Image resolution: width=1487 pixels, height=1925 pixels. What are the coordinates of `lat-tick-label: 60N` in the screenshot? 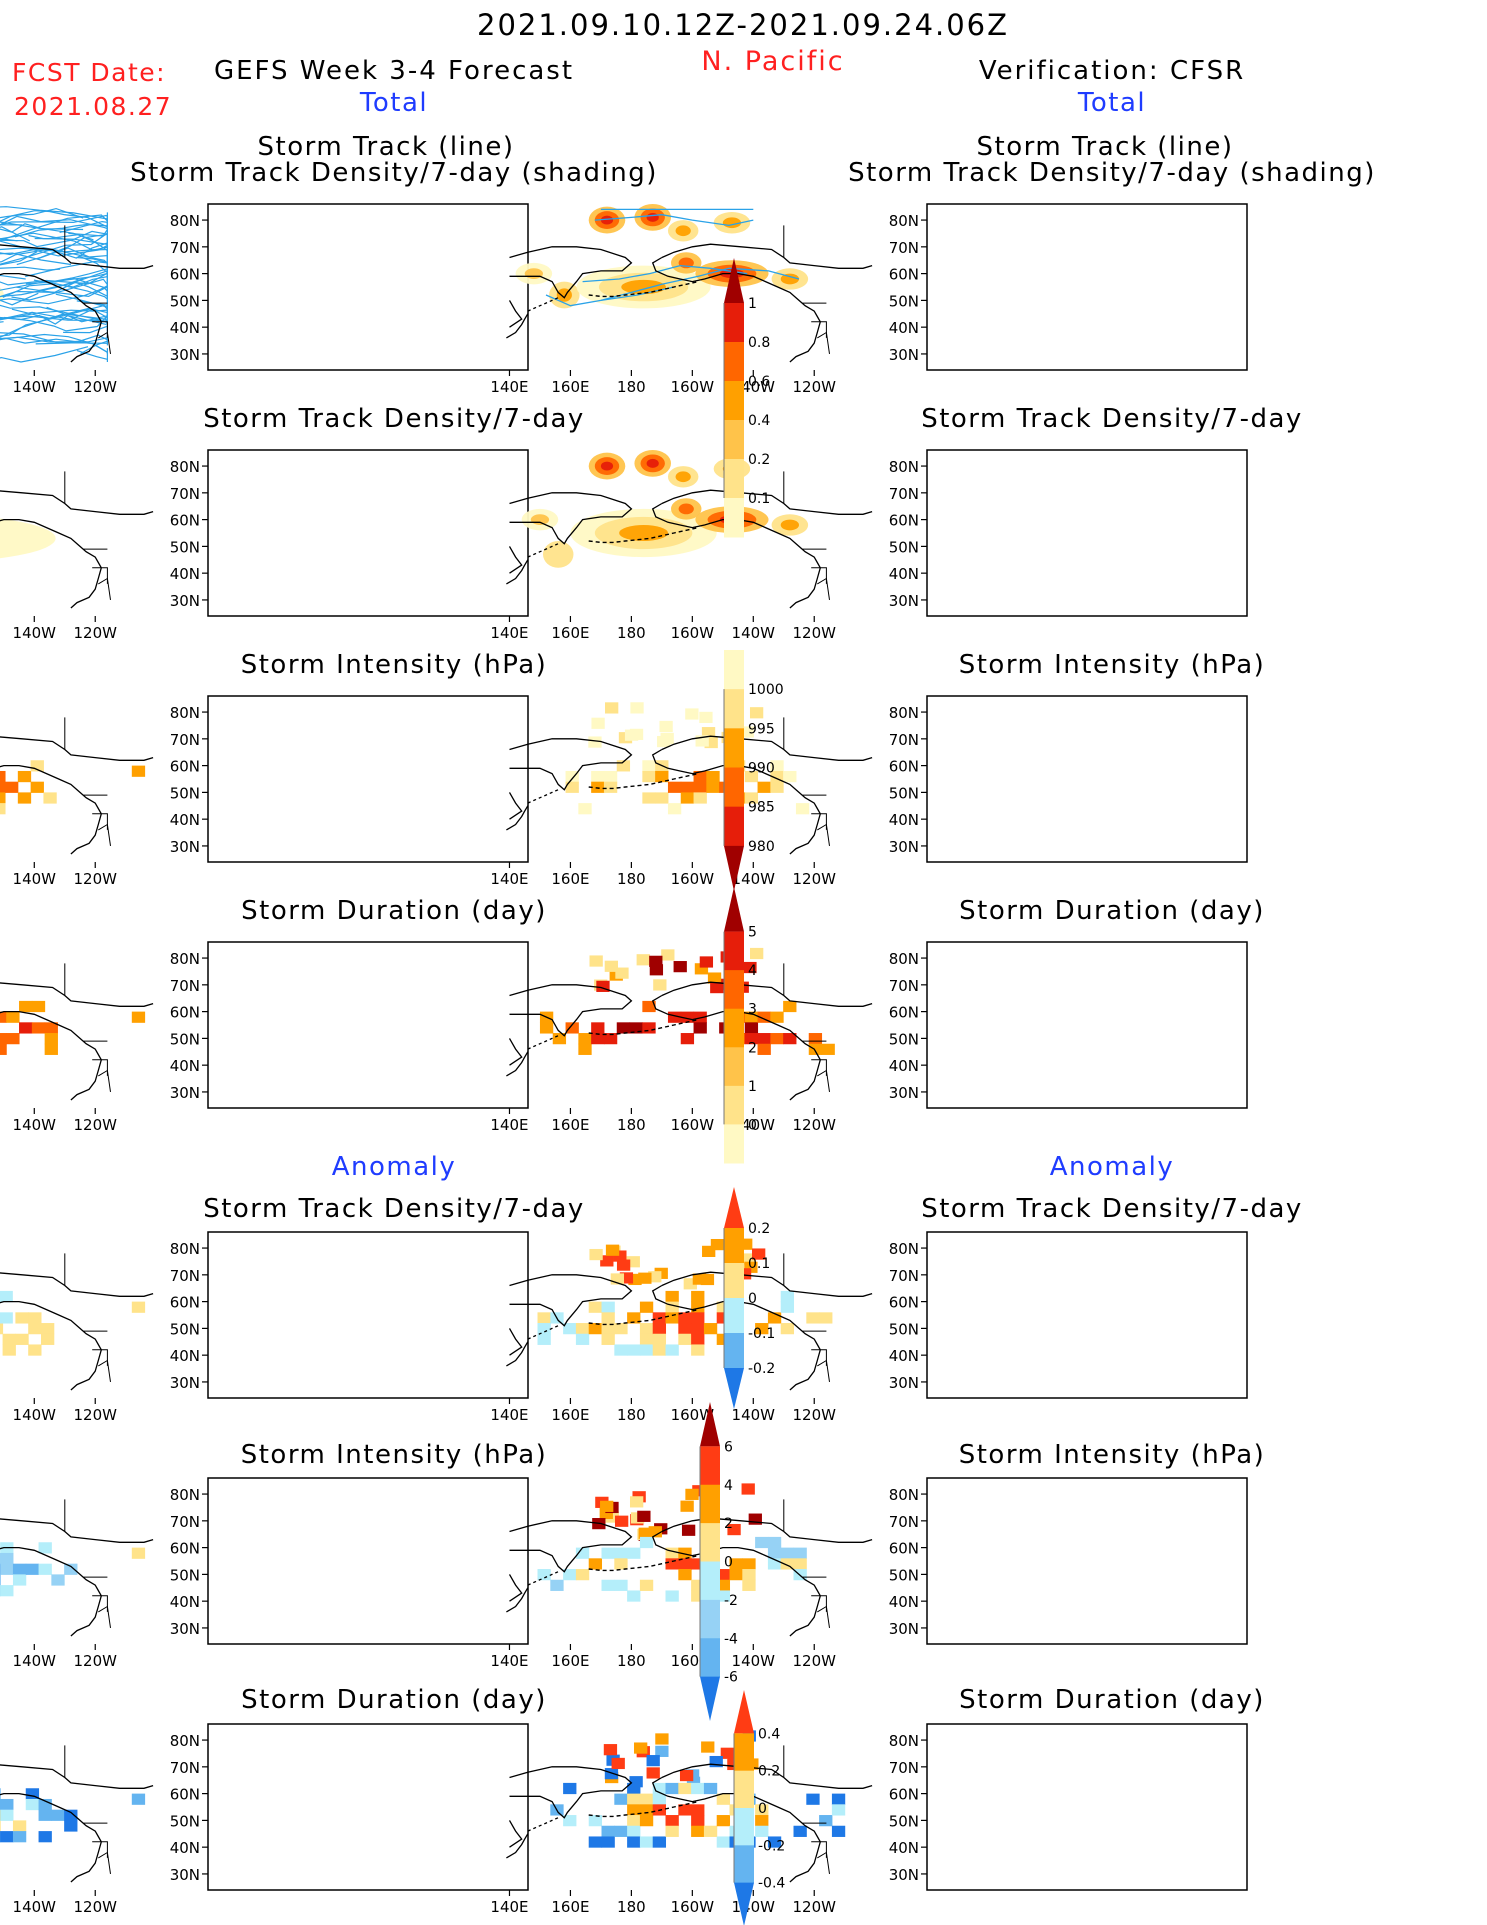 It's located at (185, 1549).